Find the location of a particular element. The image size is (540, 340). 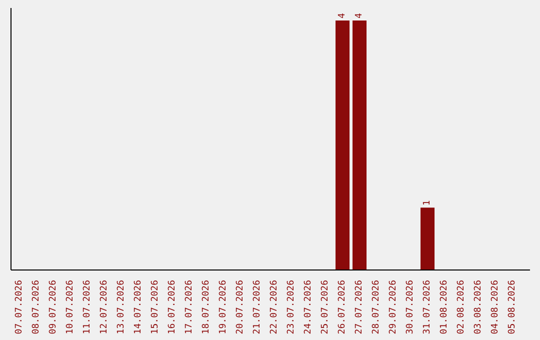

x-tick-label: 17.07.2026 is located at coordinates (189, 307).